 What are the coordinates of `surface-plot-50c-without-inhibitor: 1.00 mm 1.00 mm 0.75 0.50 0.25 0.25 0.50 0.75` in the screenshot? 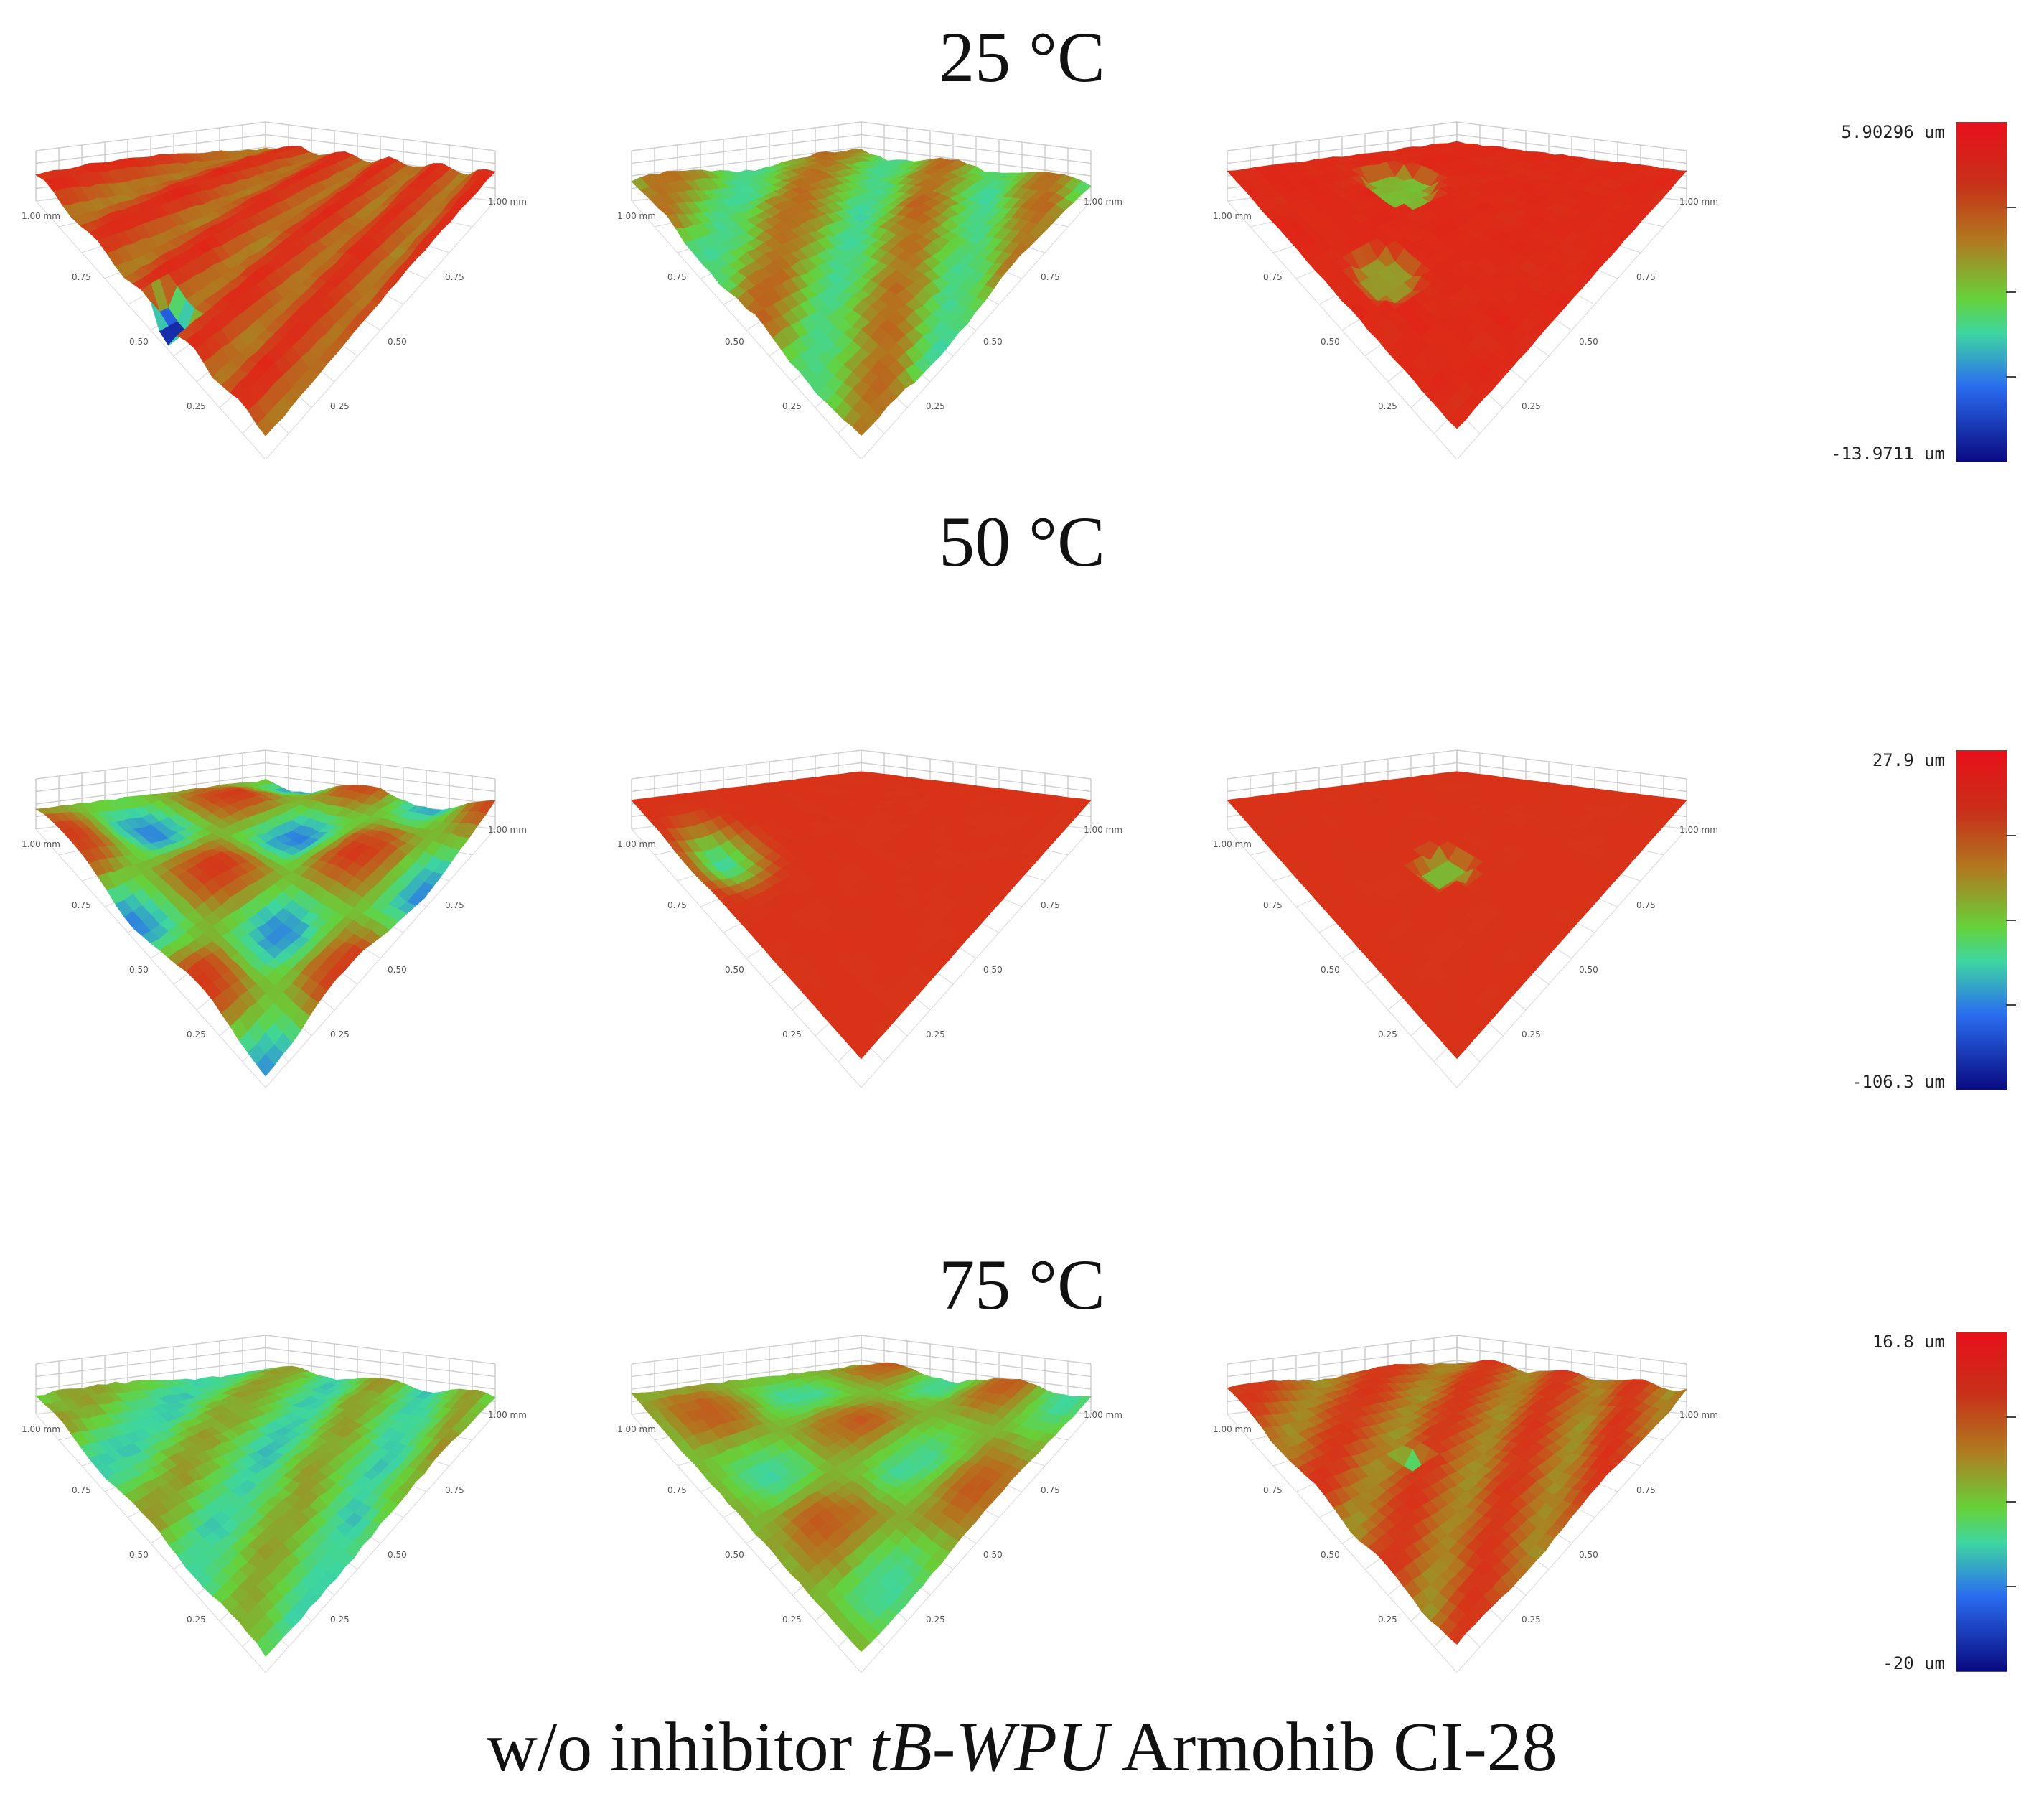 It's located at (280, 922).